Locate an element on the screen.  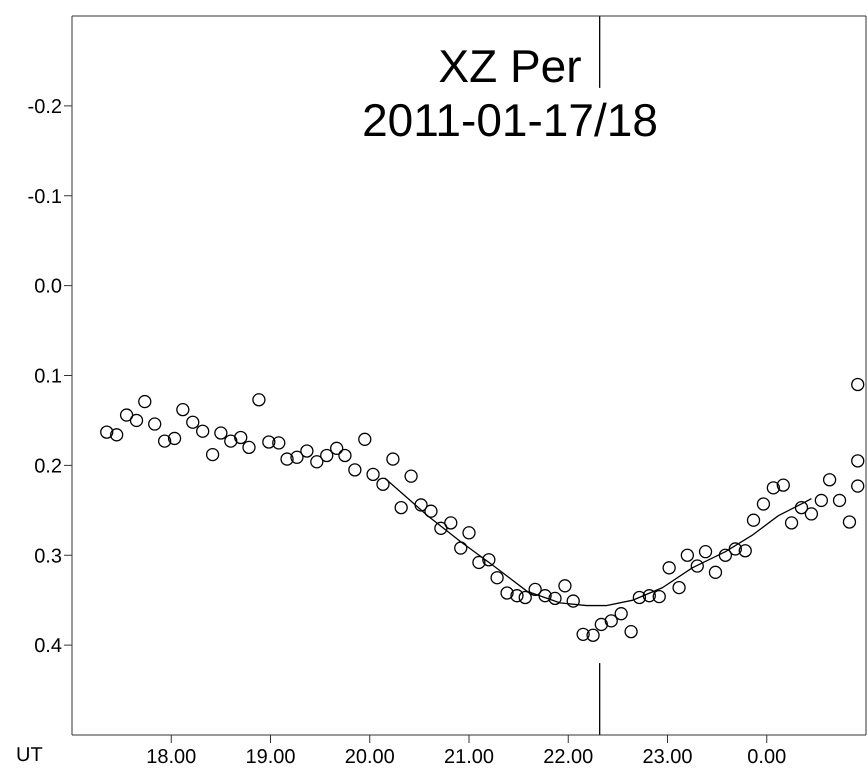
y-tick-label: 0.0 is located at coordinates (48, 287).